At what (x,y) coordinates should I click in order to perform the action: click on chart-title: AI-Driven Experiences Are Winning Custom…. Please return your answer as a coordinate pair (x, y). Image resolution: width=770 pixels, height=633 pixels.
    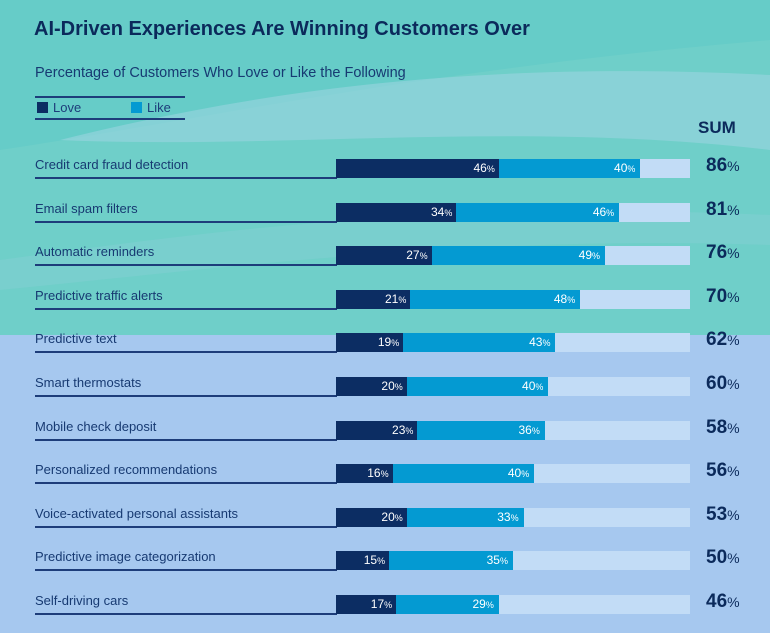
    Looking at the image, I should click on (282, 29).